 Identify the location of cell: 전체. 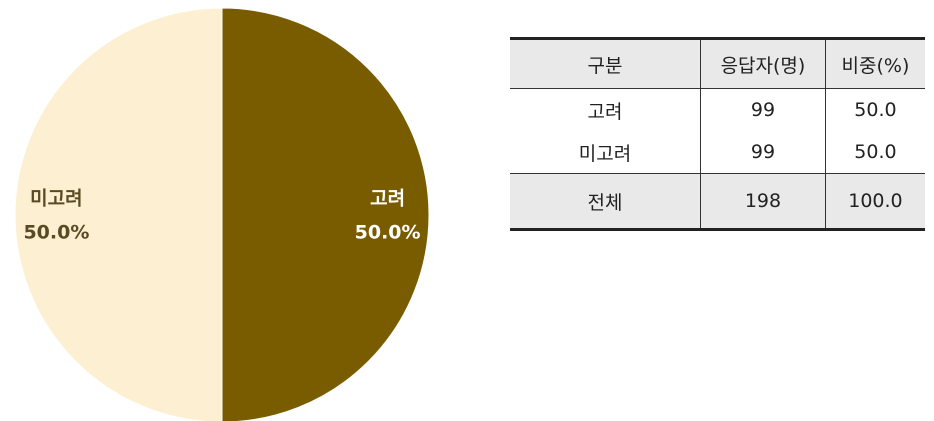
(605, 201).